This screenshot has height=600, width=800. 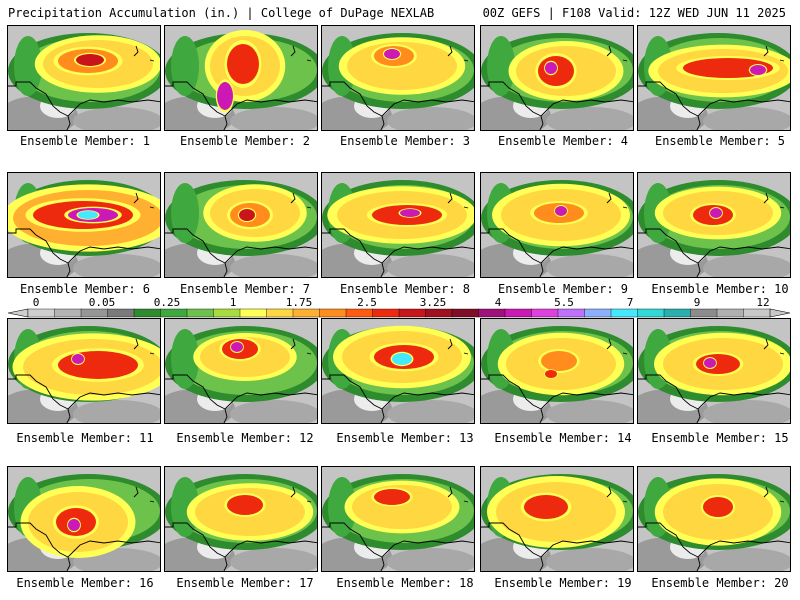 I want to click on ensemble-member-label: Ensemble Member: 9, so click(x=563, y=289).